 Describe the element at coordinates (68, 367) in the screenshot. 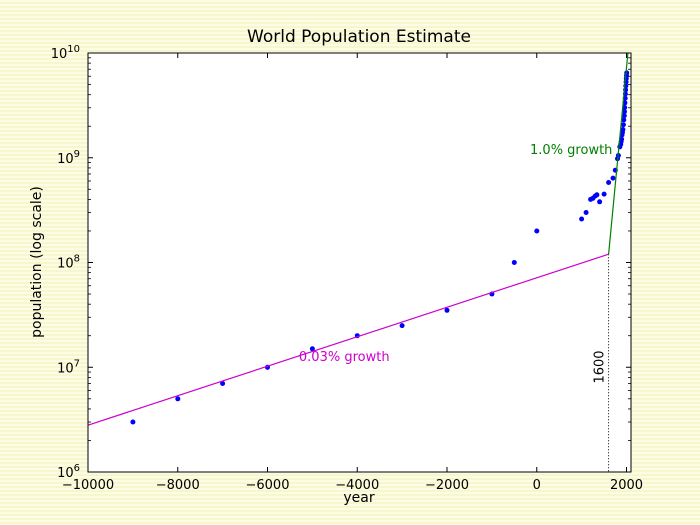

I see `y-tick-label: 10⁷` at that location.